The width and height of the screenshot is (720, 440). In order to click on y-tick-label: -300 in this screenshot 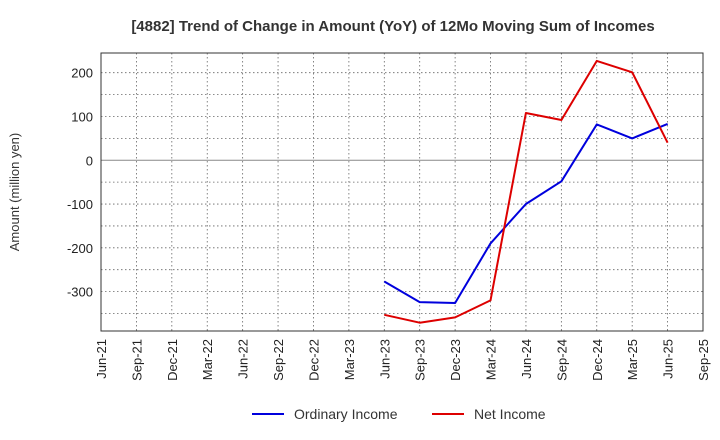, I will do `click(80, 292)`.